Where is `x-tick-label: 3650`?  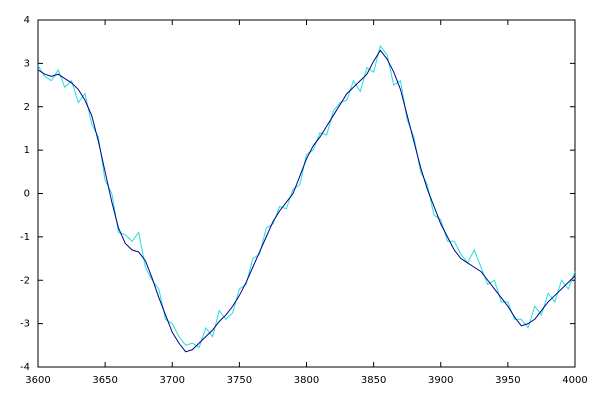
x-tick-label: 3650 is located at coordinates (104, 380).